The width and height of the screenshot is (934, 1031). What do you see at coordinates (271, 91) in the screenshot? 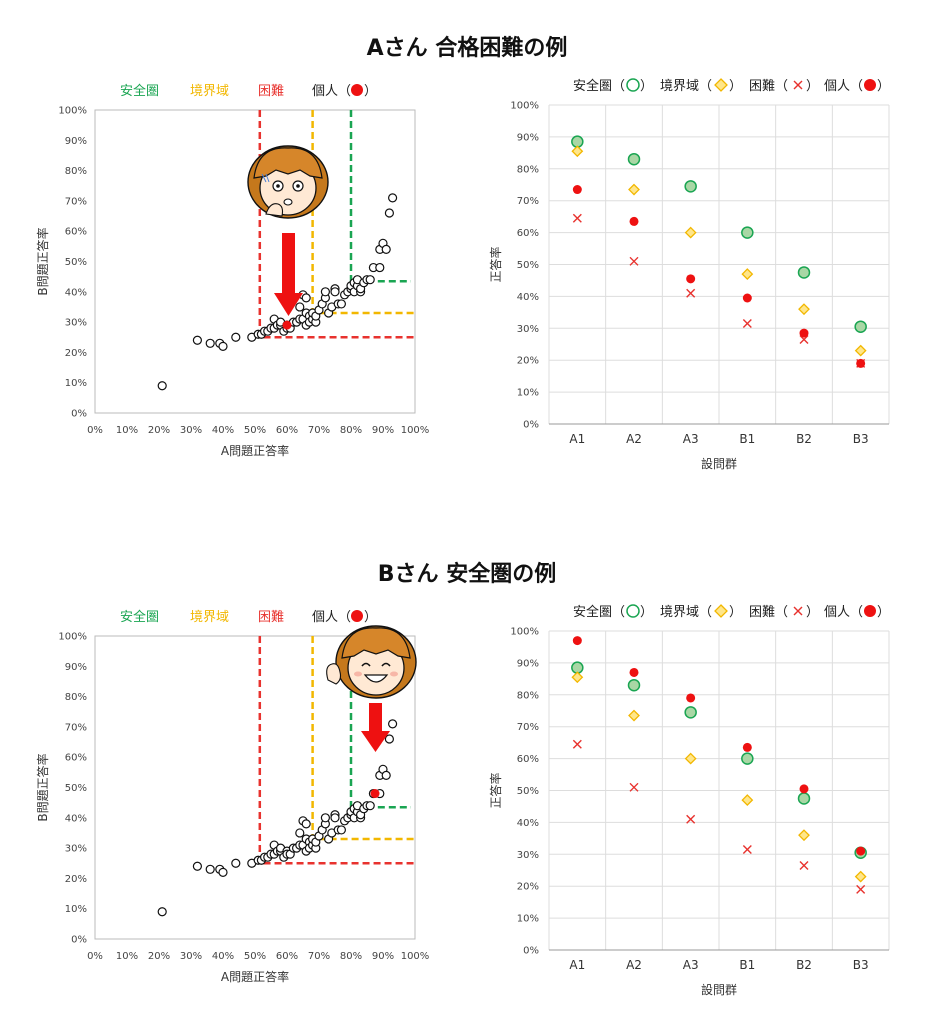
I see `legend-hard-label: 困難` at bounding box center [271, 91].